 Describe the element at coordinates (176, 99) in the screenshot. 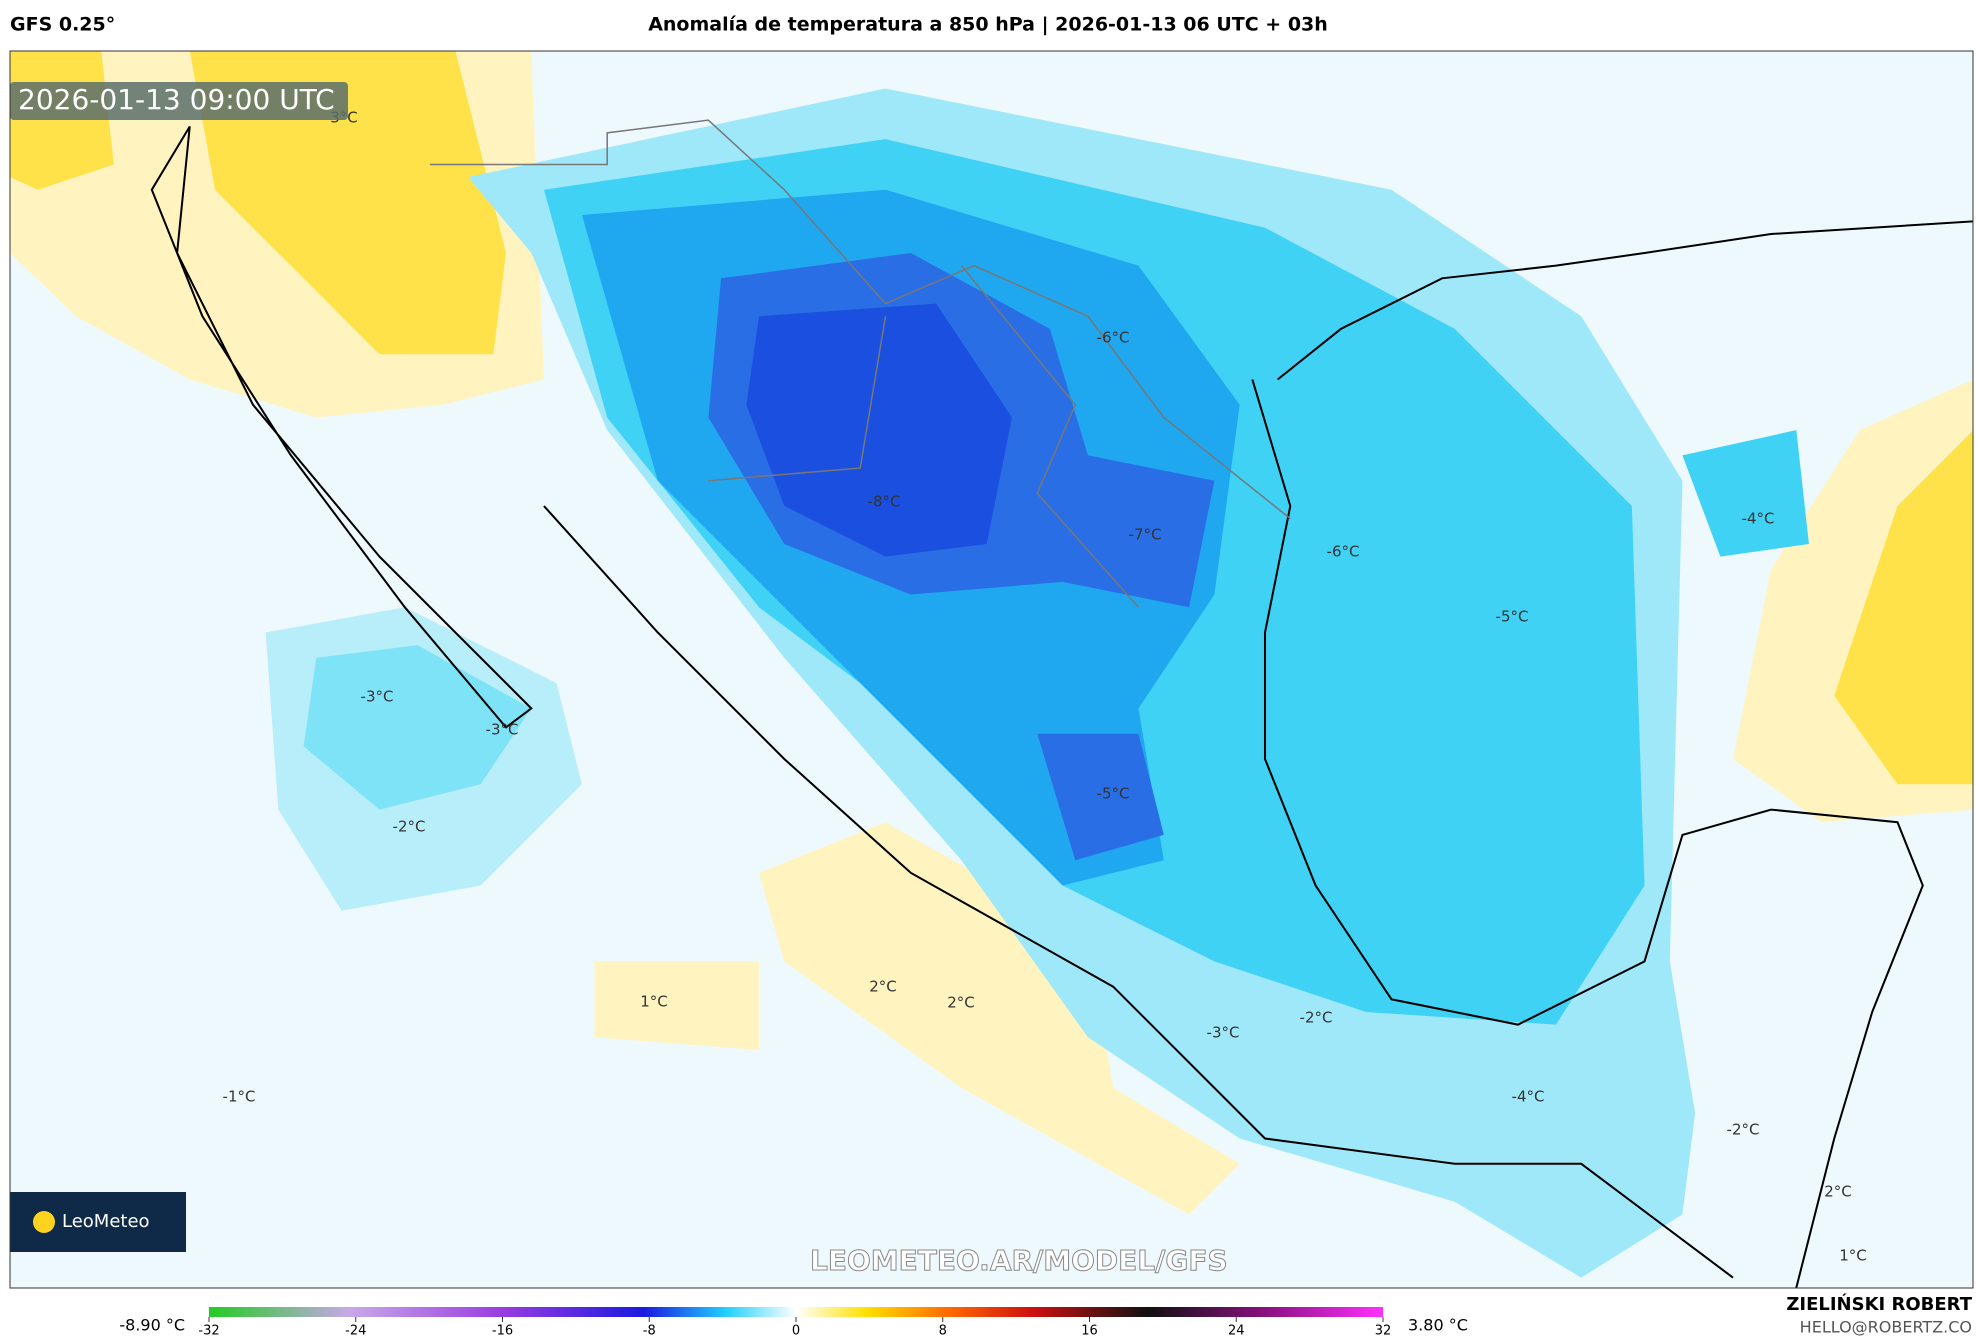

I see `timestamp: 2026-01-13 09:00 UTC` at that location.